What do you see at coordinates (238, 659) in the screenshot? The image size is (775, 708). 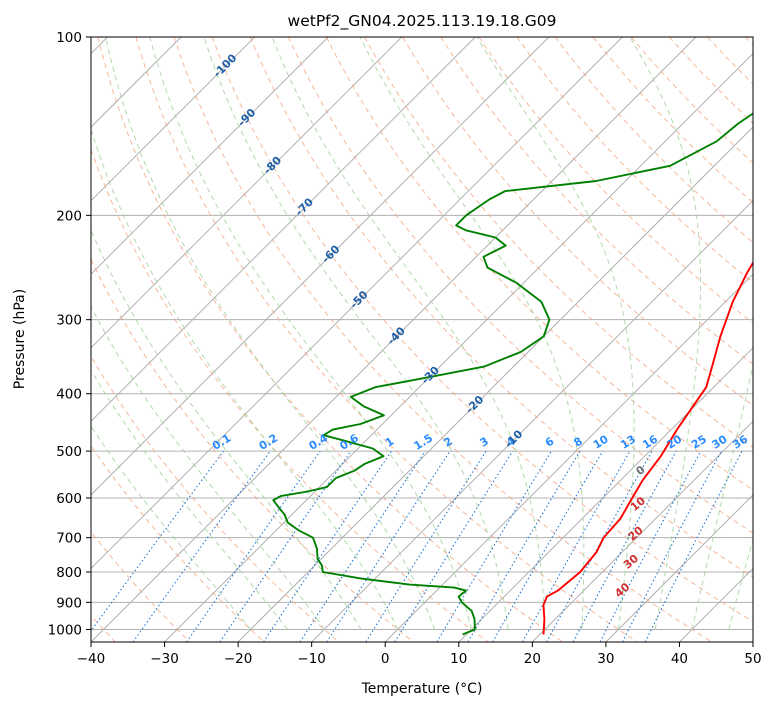 I see `x-tick-label: −20` at bounding box center [238, 659].